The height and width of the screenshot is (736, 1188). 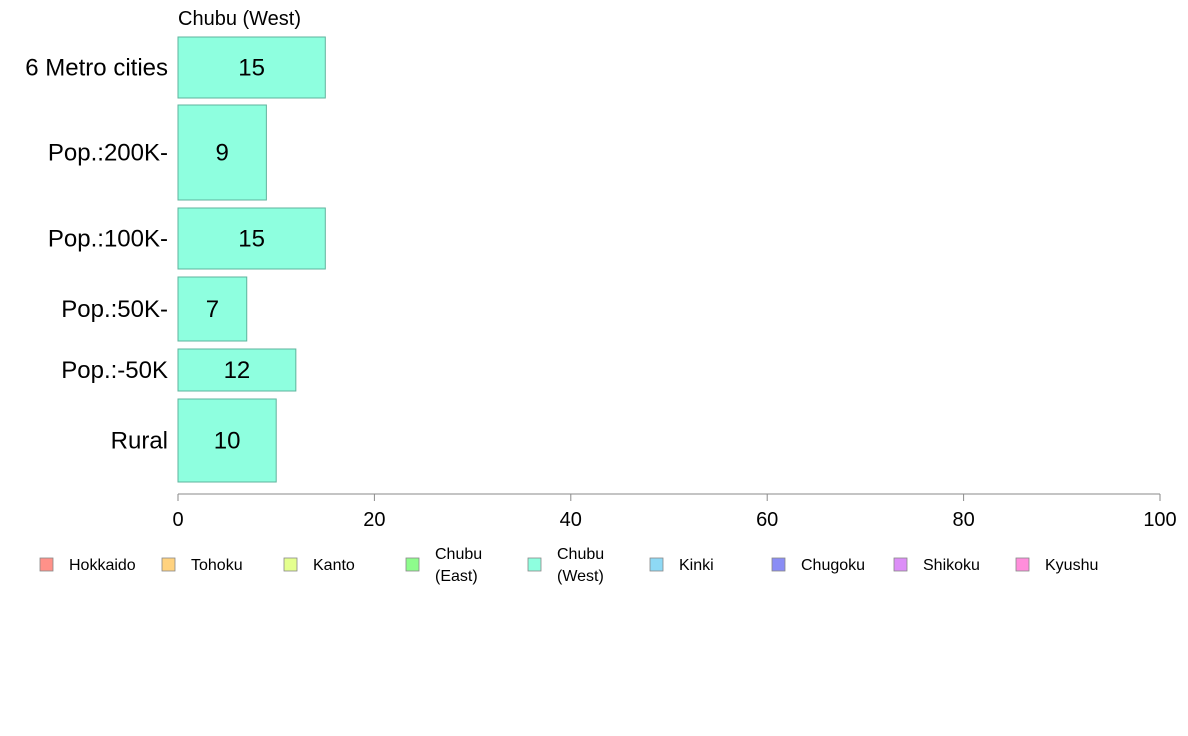 What do you see at coordinates (833, 565) in the screenshot?
I see `legend-label: Chugoku` at bounding box center [833, 565].